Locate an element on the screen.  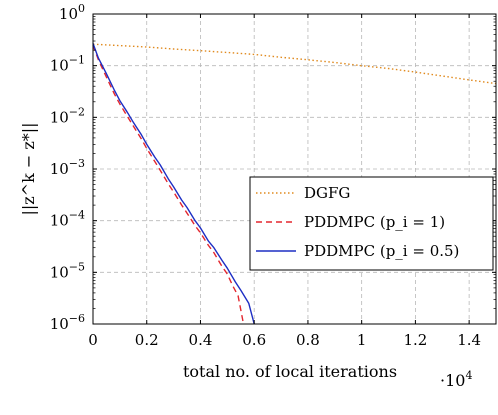
x-axis-multiplier: ·104 is located at coordinates (456, 379).